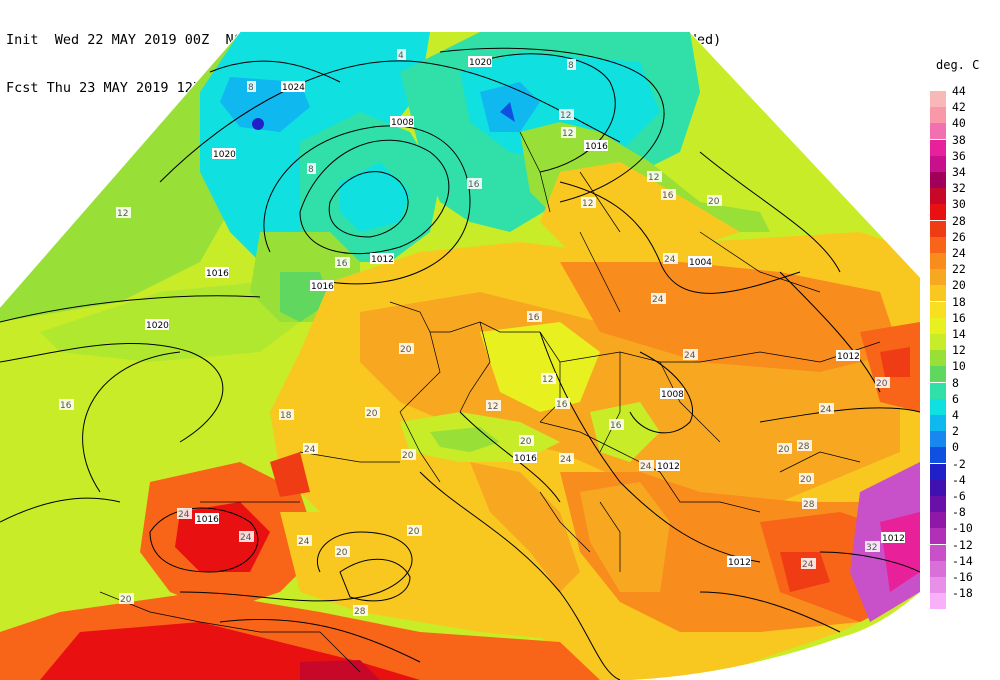 The width and height of the screenshot is (1000, 680). I want to click on legend-title: deg. C, so click(958, 65).